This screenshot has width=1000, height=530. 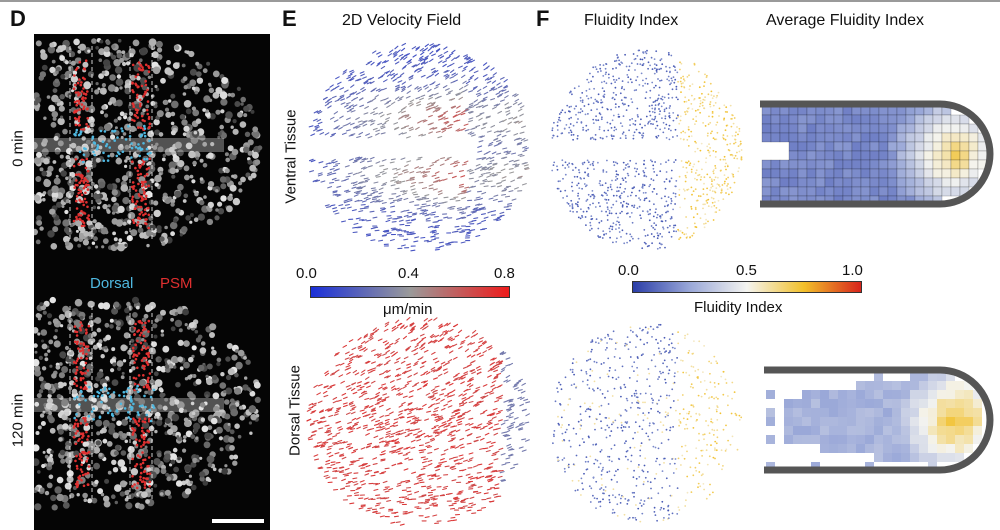 I want to click on fluidity-dorsal-svg, so click(x=647, y=423).